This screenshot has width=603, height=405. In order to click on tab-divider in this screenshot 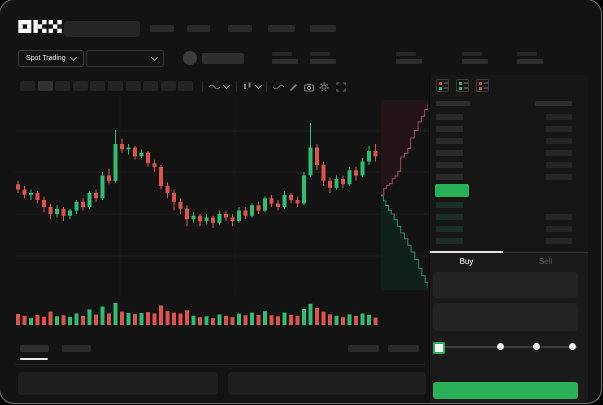, I will do `click(545, 252)`.